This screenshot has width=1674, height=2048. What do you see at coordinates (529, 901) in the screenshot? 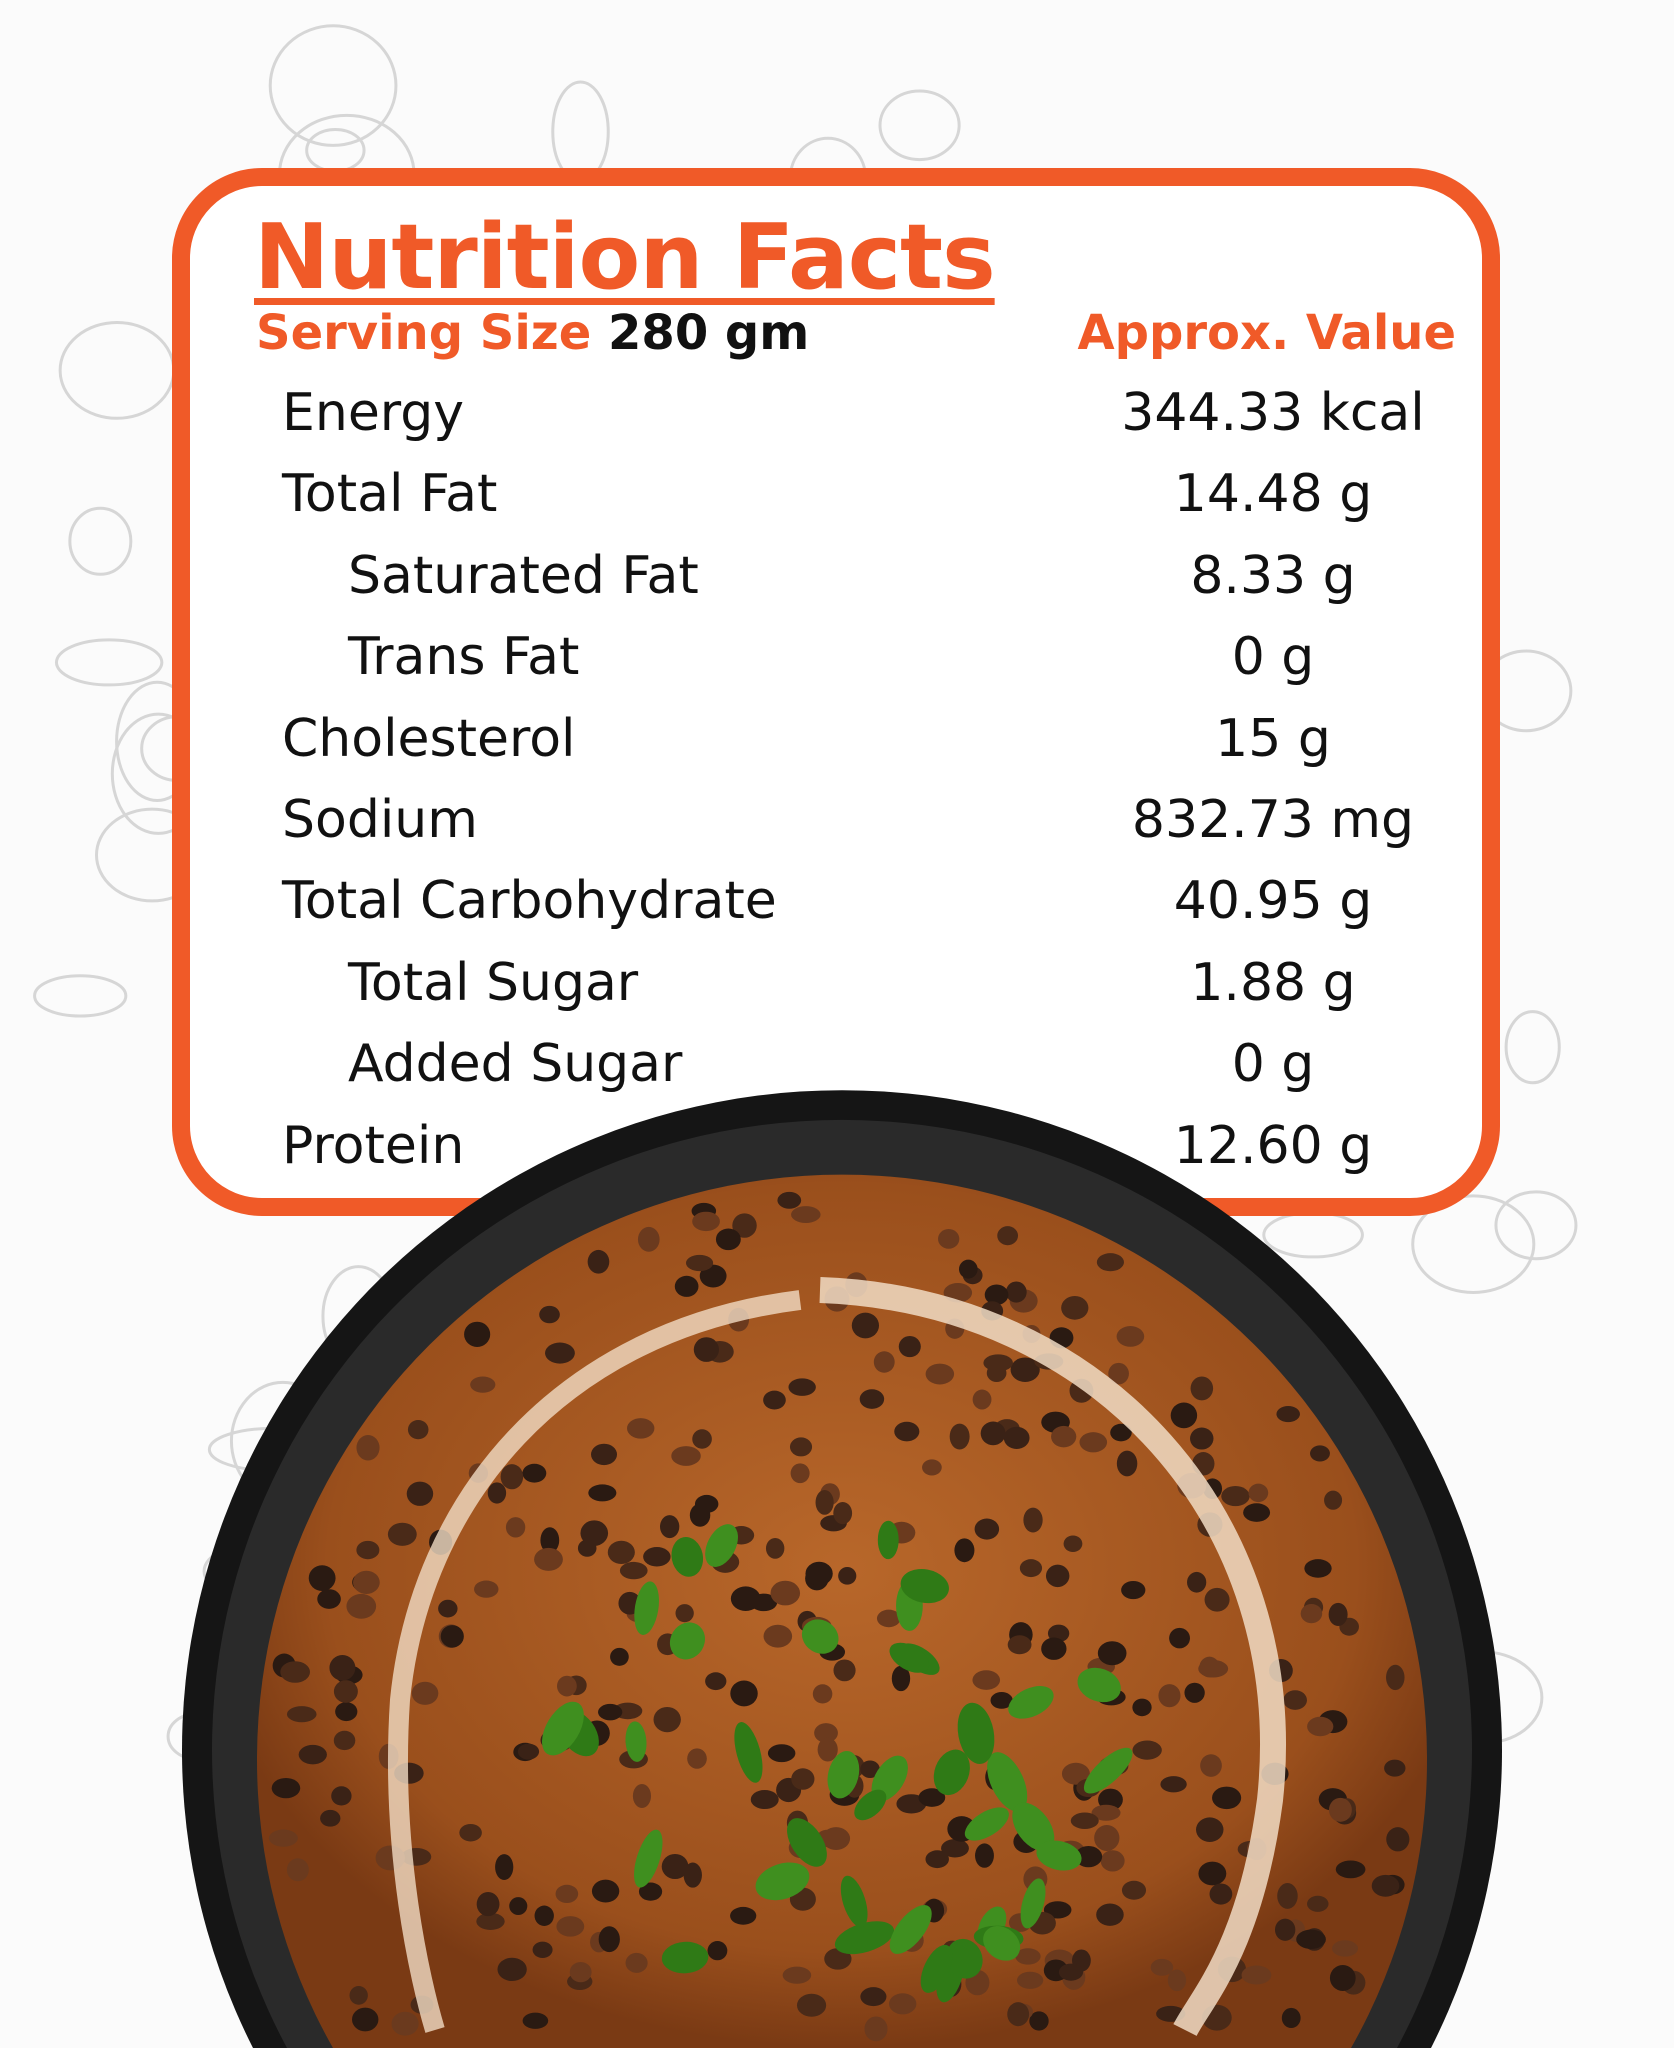
I see `nutrient-name: Total Carbohydrate` at bounding box center [529, 901].